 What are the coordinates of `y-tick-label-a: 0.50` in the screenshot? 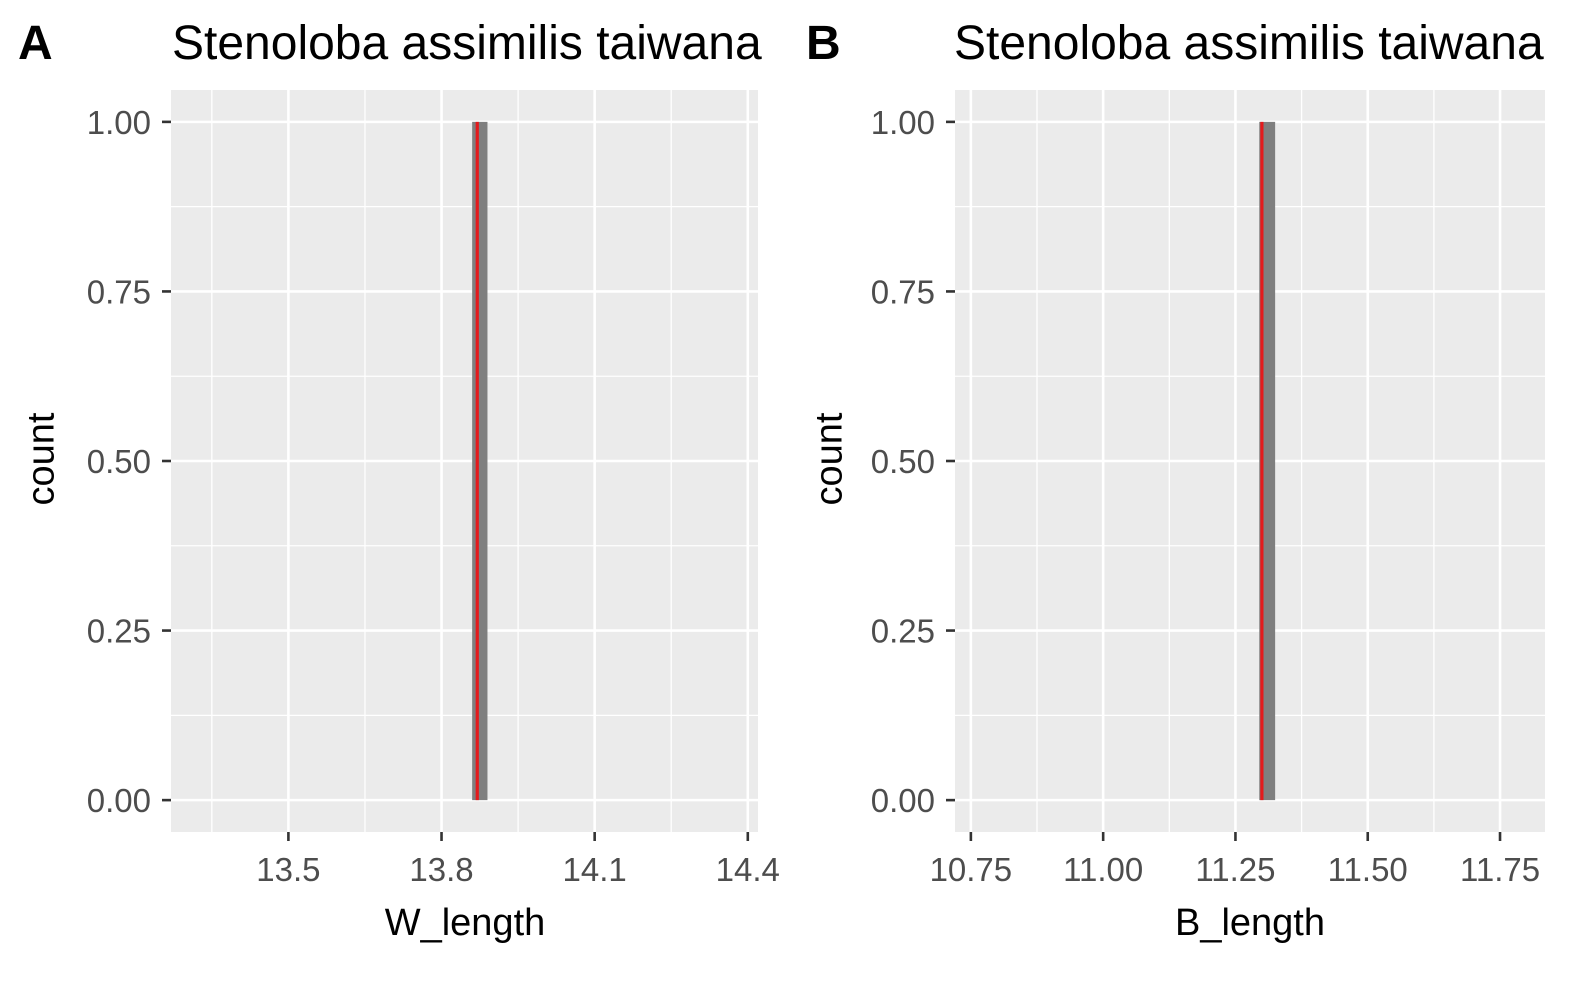 It's located at (119, 461).